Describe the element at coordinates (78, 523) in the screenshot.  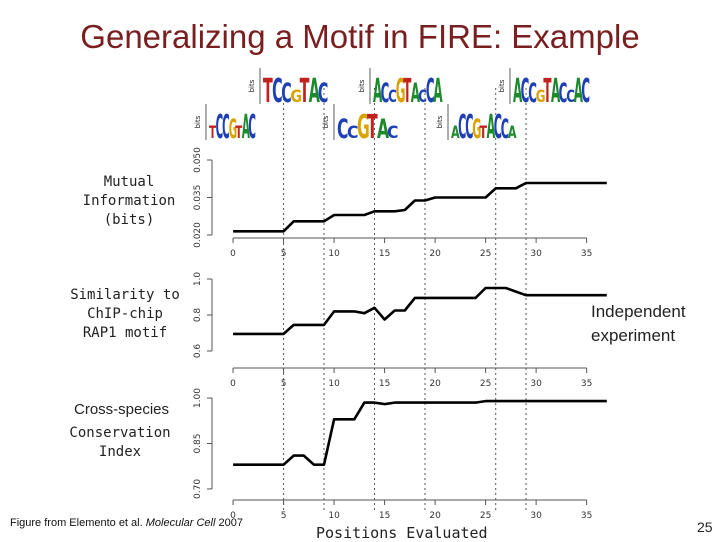
I see `credit-prefix: Figure from Elemento et al.` at that location.